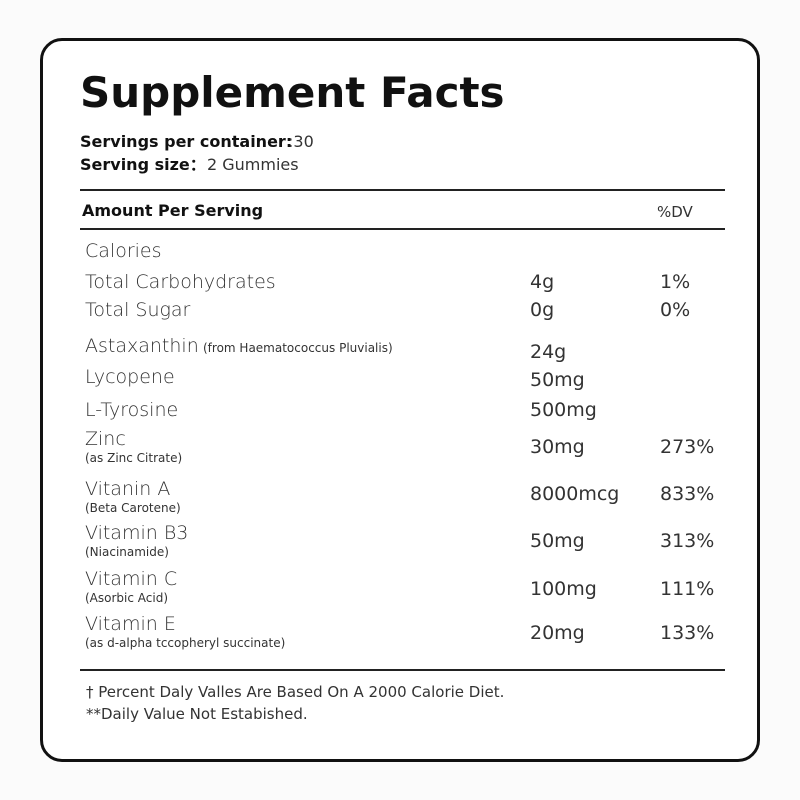 This screenshot has height=800, width=800. Describe the element at coordinates (675, 310) in the screenshot. I see `daily-value: 0%` at that location.